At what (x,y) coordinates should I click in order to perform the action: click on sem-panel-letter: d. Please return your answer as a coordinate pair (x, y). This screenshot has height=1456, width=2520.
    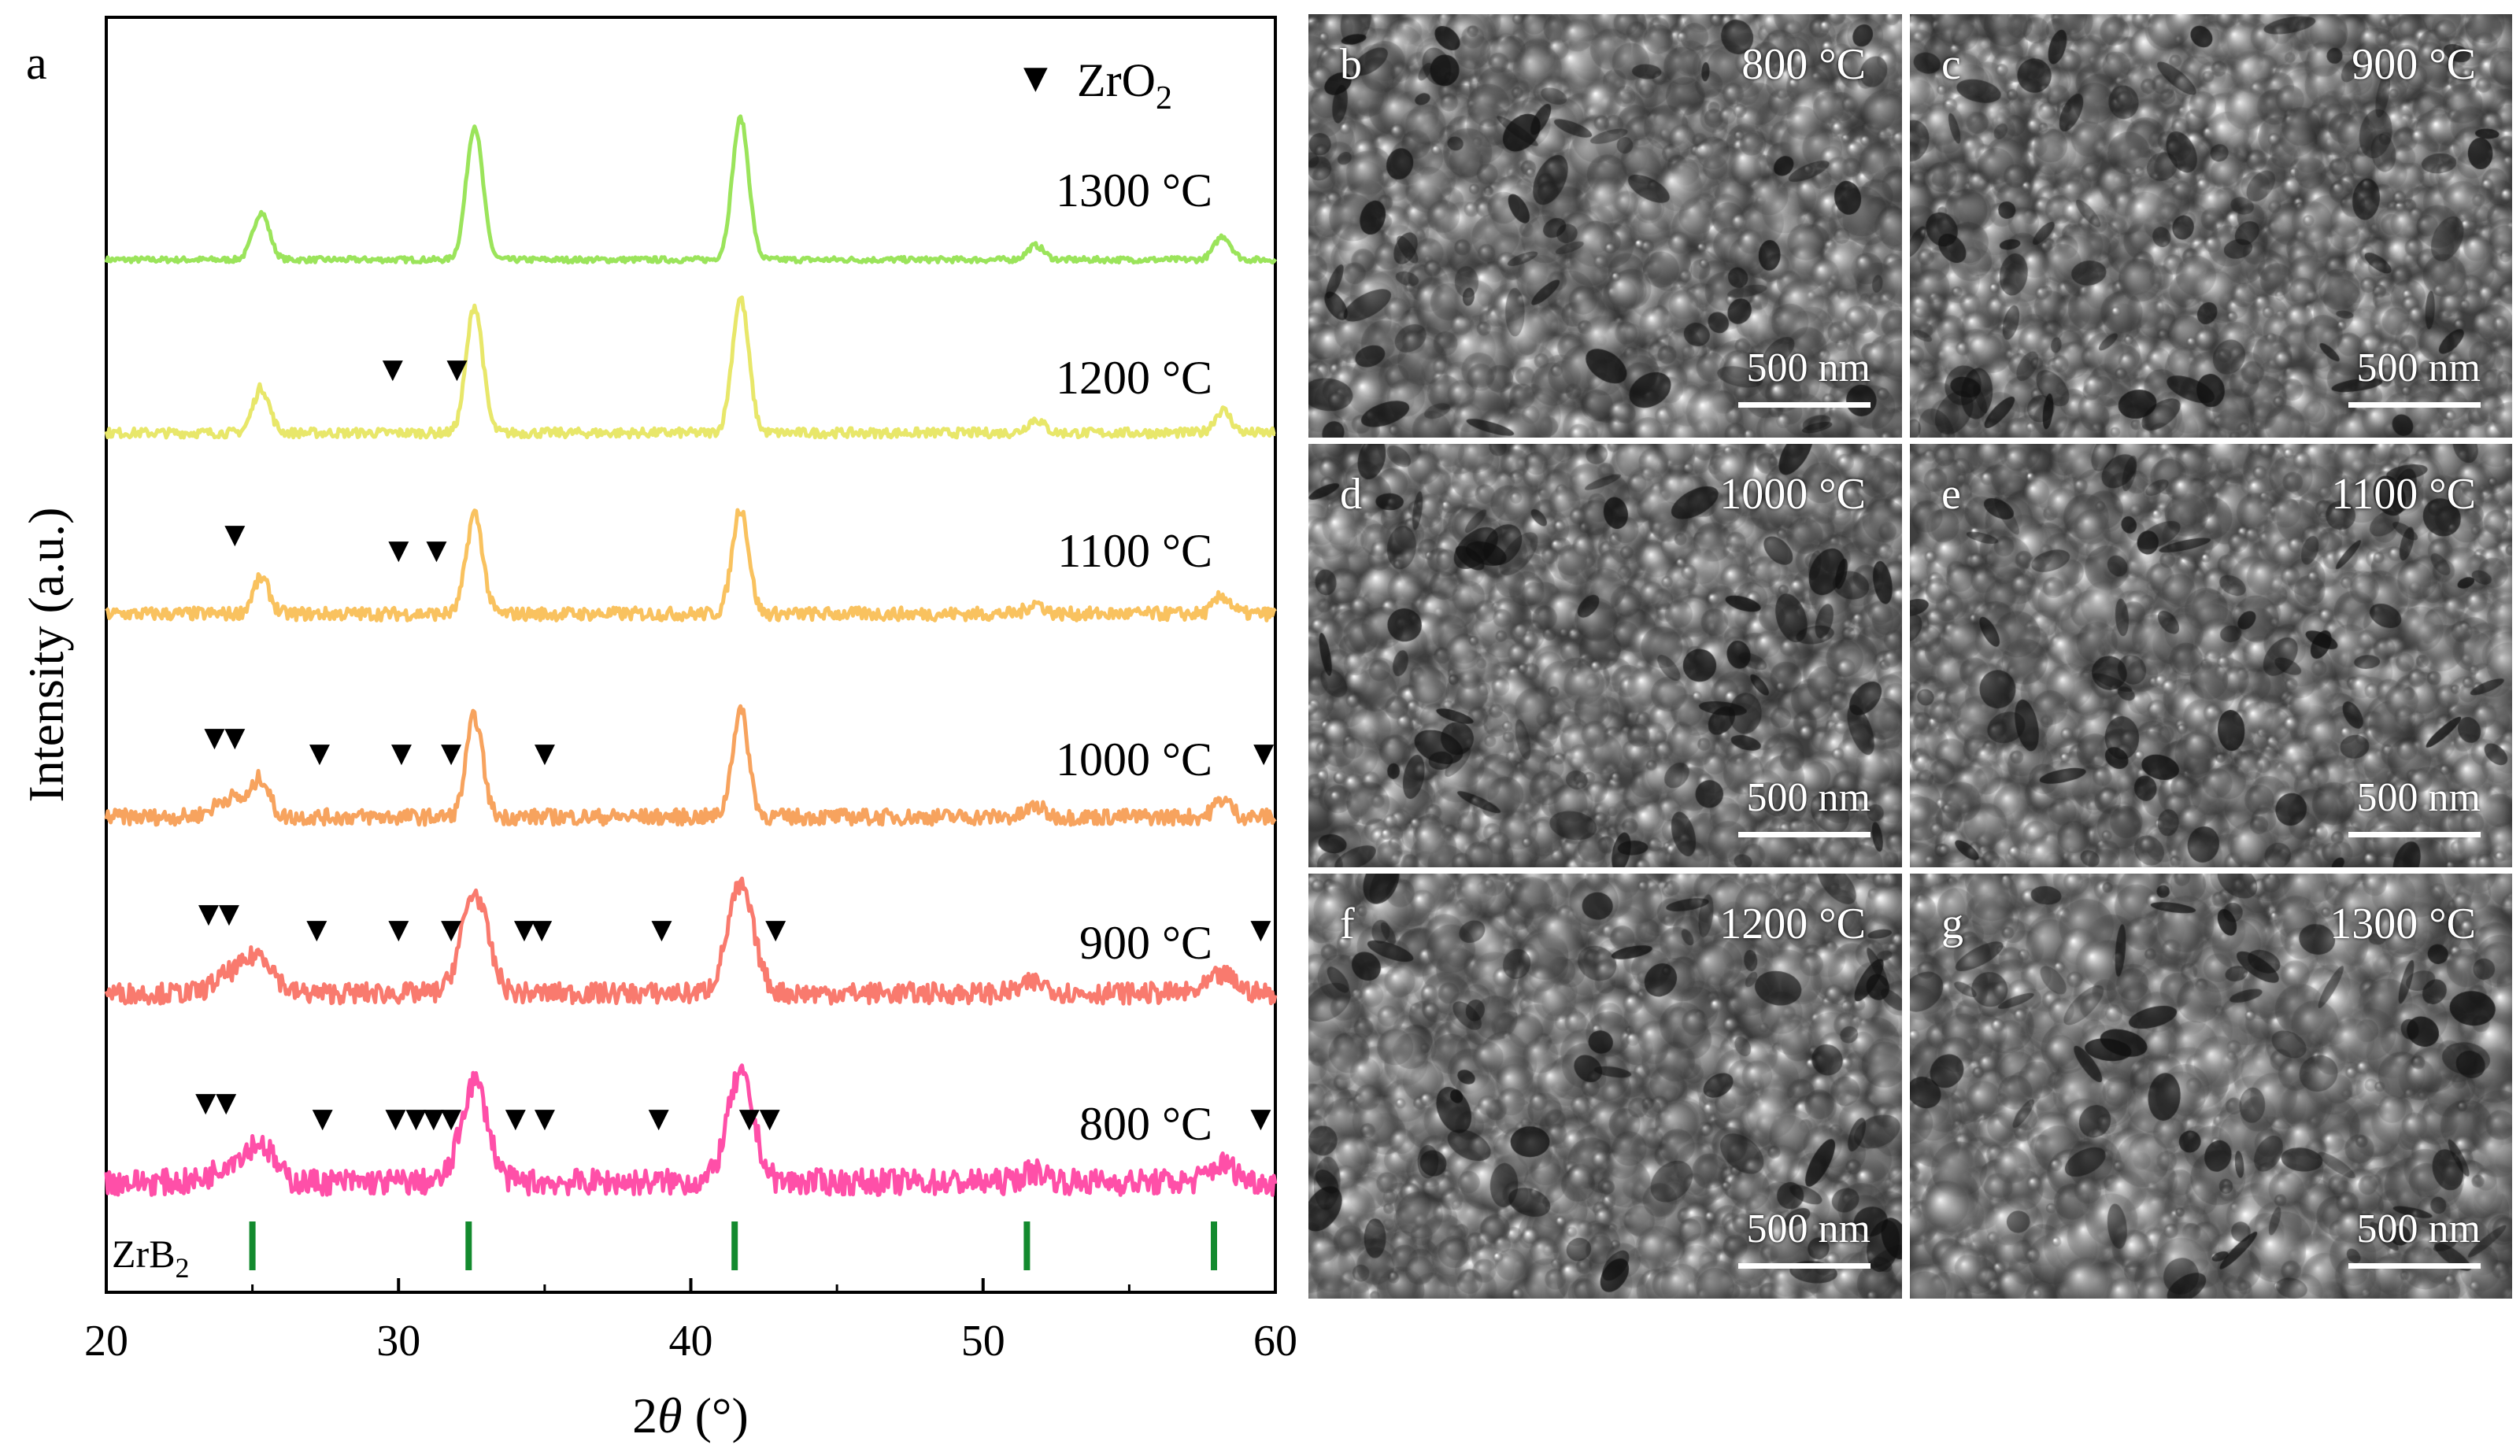
    Looking at the image, I should click on (1351, 494).